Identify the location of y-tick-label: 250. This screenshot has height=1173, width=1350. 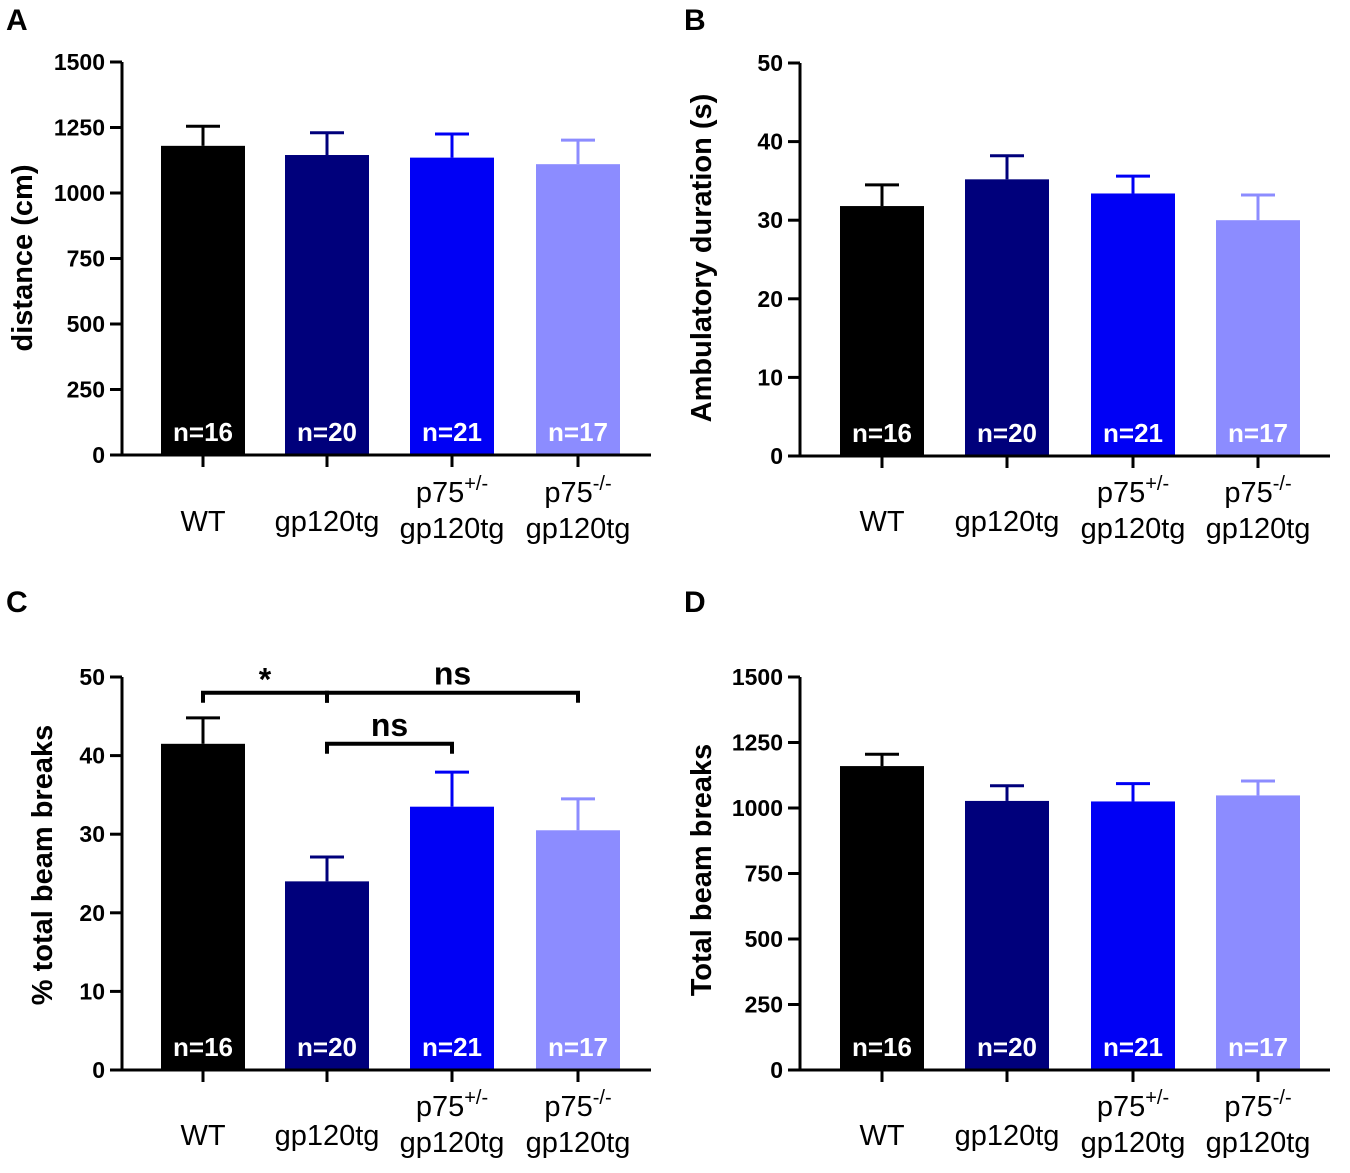
(764, 1005).